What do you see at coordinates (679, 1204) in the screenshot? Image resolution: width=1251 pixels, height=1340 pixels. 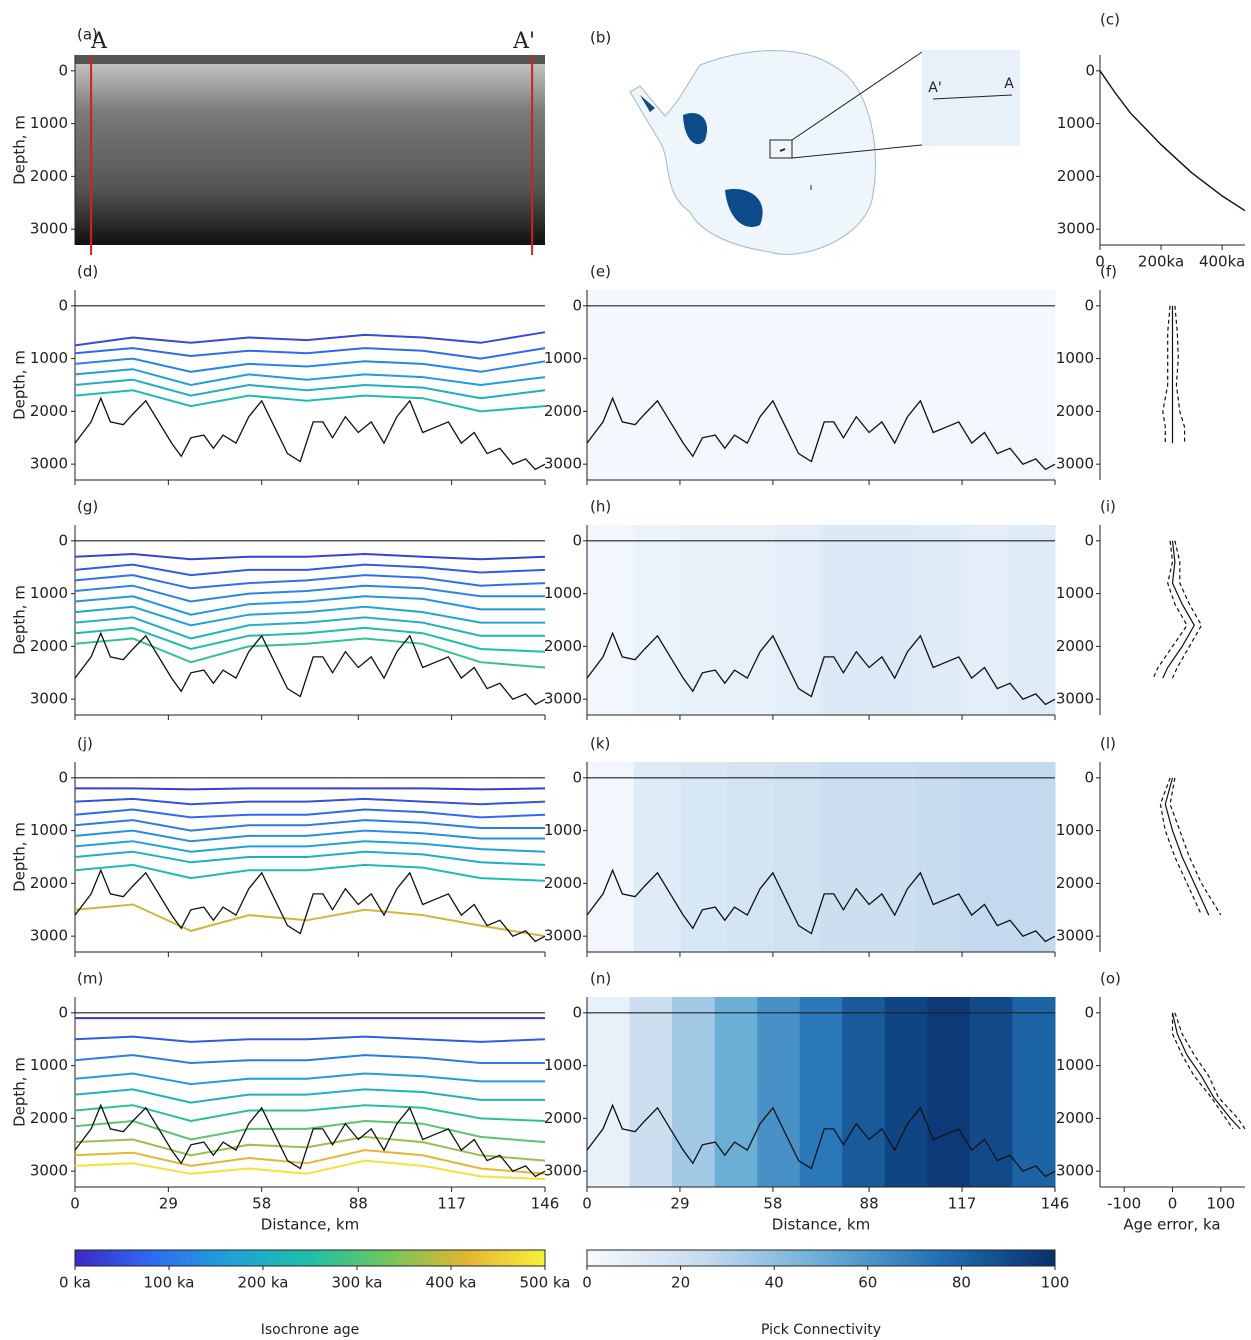 I see `x-tick-label: 29` at bounding box center [679, 1204].